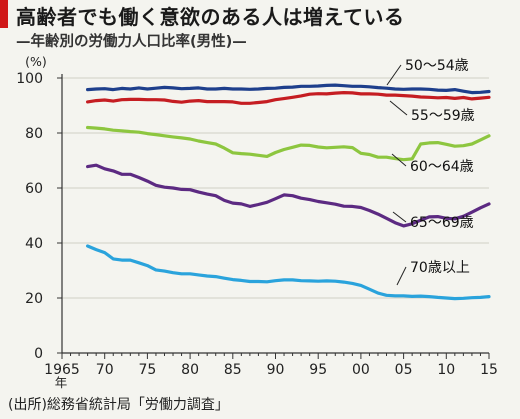 The image size is (520, 419). I want to click on chart-subtitle: —年齢別の労働力人口比率(男性)—, so click(131, 42).